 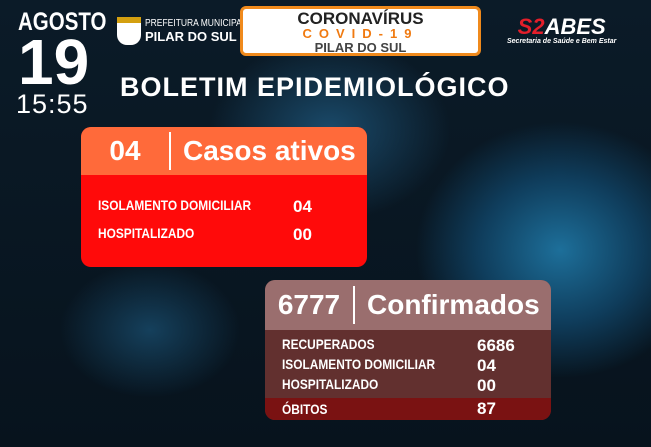 What do you see at coordinates (52, 104) in the screenshot?
I see `date-time: 15:55` at bounding box center [52, 104].